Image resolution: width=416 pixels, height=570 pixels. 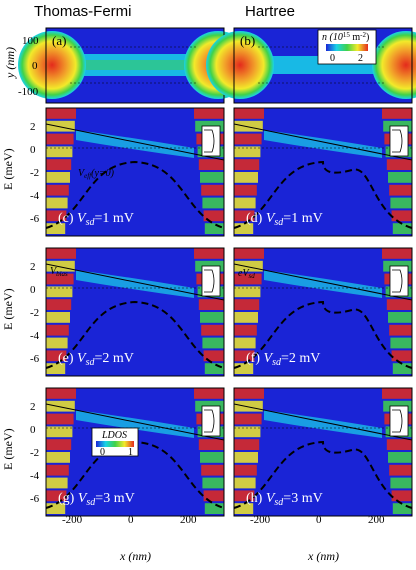 I want to click on ldos-colorbar-title: LDOS, so click(x=114, y=435).